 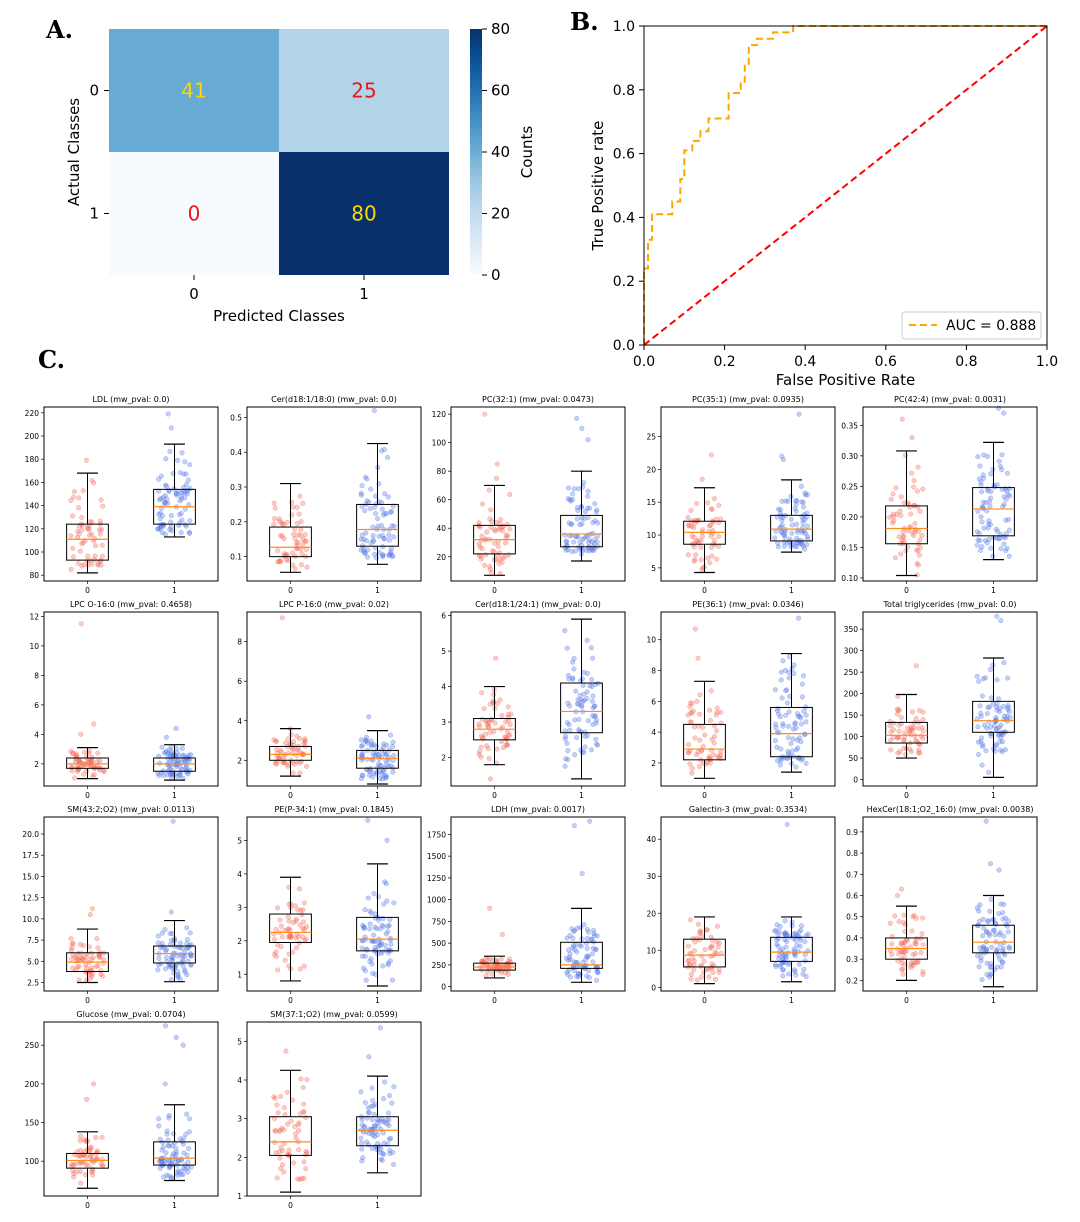 What do you see at coordinates (741, 905) in the screenshot?
I see `boxplot-panel: Galectin-3 (mw_pval: 0.3534) 0 10 20 30 40 0 1` at bounding box center [741, 905].